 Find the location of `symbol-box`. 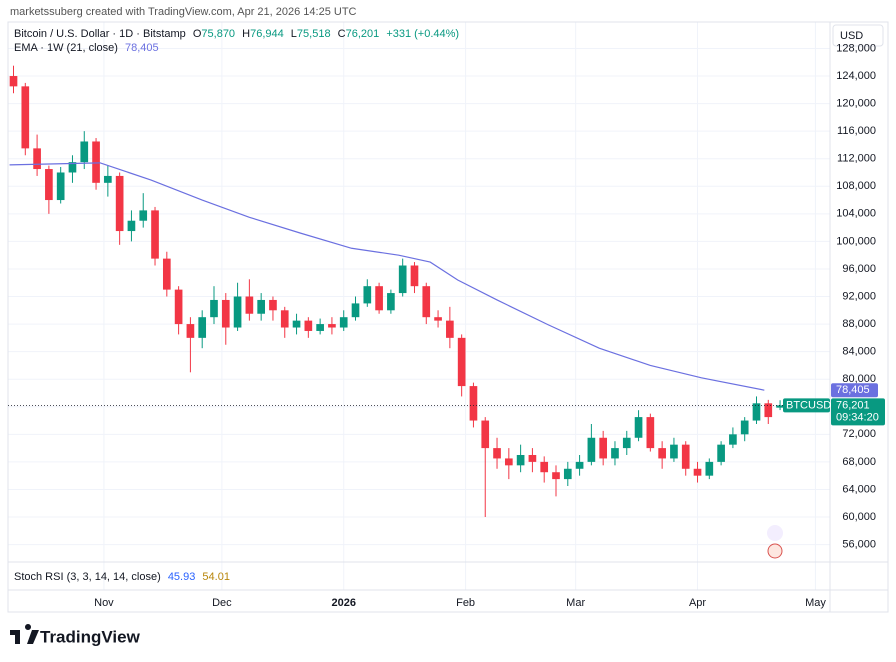

symbol-box is located at coordinates (806, 405).